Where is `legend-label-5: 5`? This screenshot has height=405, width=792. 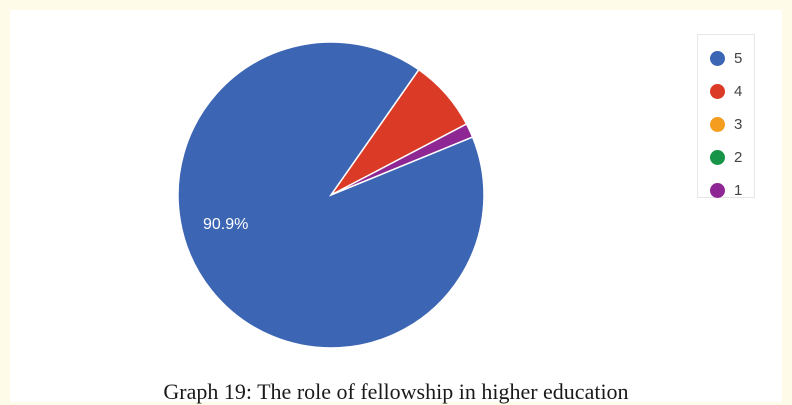 legend-label-5: 5 is located at coordinates (738, 58).